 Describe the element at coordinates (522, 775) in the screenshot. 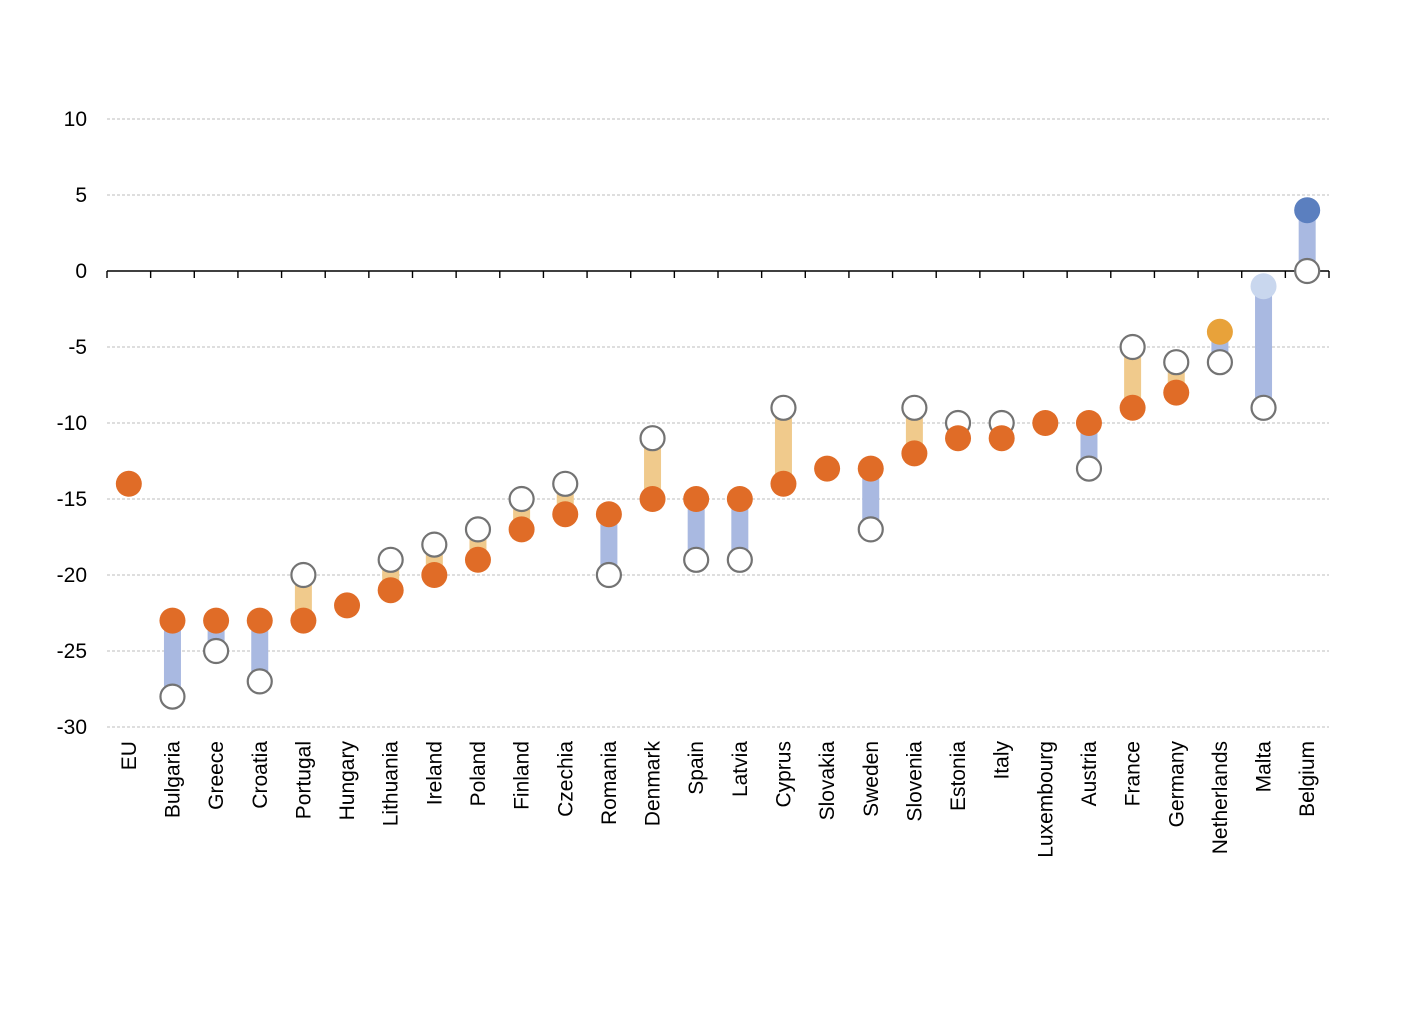

I see `x-tick-label: Finland` at that location.